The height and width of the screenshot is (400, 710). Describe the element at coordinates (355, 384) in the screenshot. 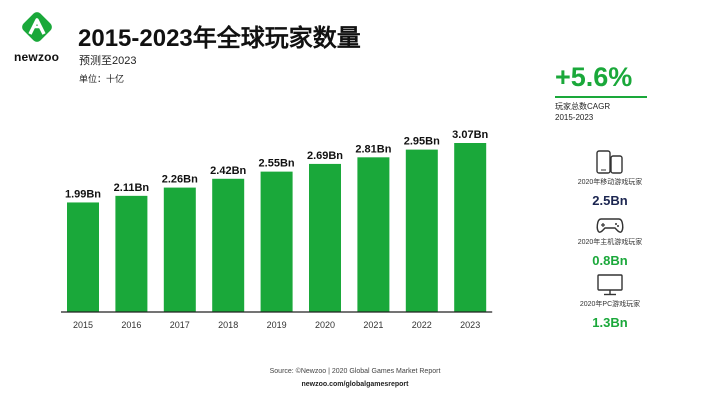

I see `source-url: newzoo.com/globalgamesreport` at that location.